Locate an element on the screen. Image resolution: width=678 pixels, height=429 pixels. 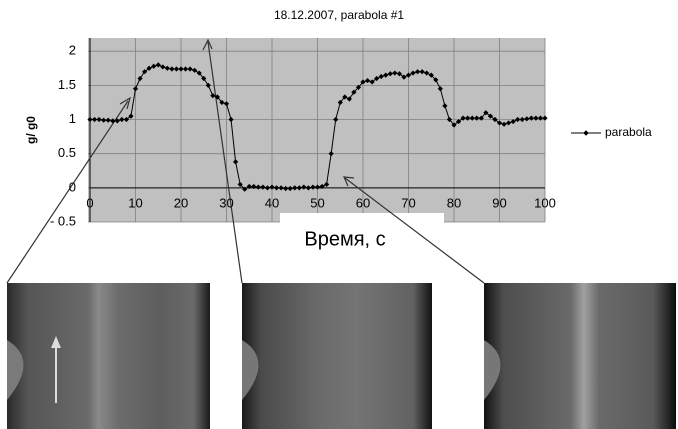
chart-title: 18.12.2007, parabola #1 is located at coordinates (339, 15).